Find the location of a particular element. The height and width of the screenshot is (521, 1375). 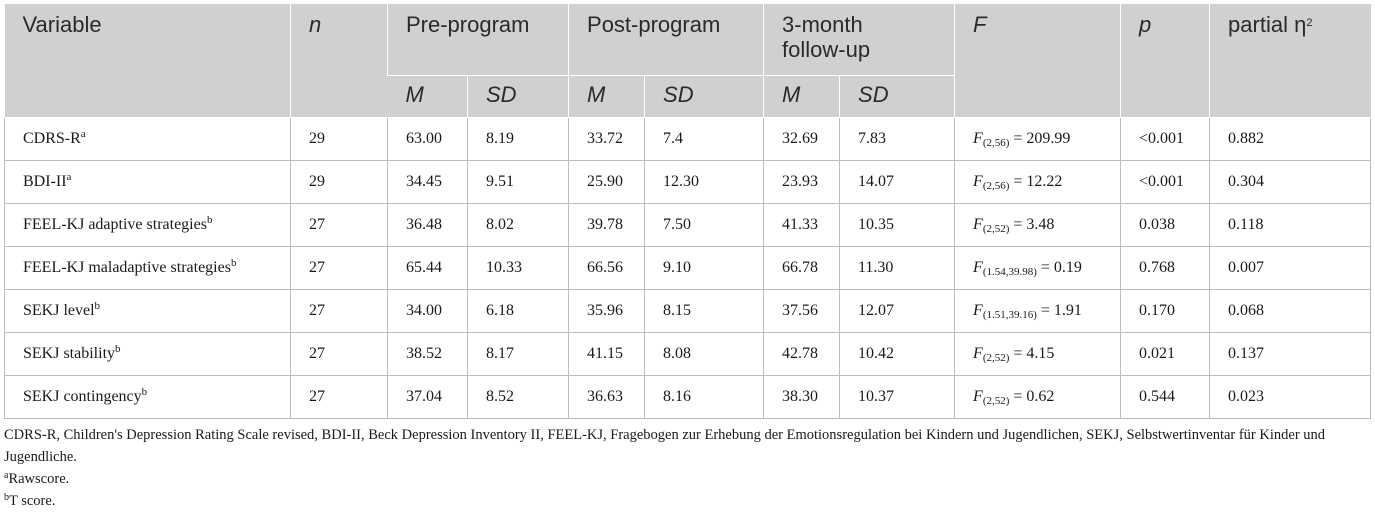

cell-fu-m: 42.78 is located at coordinates (802, 354).